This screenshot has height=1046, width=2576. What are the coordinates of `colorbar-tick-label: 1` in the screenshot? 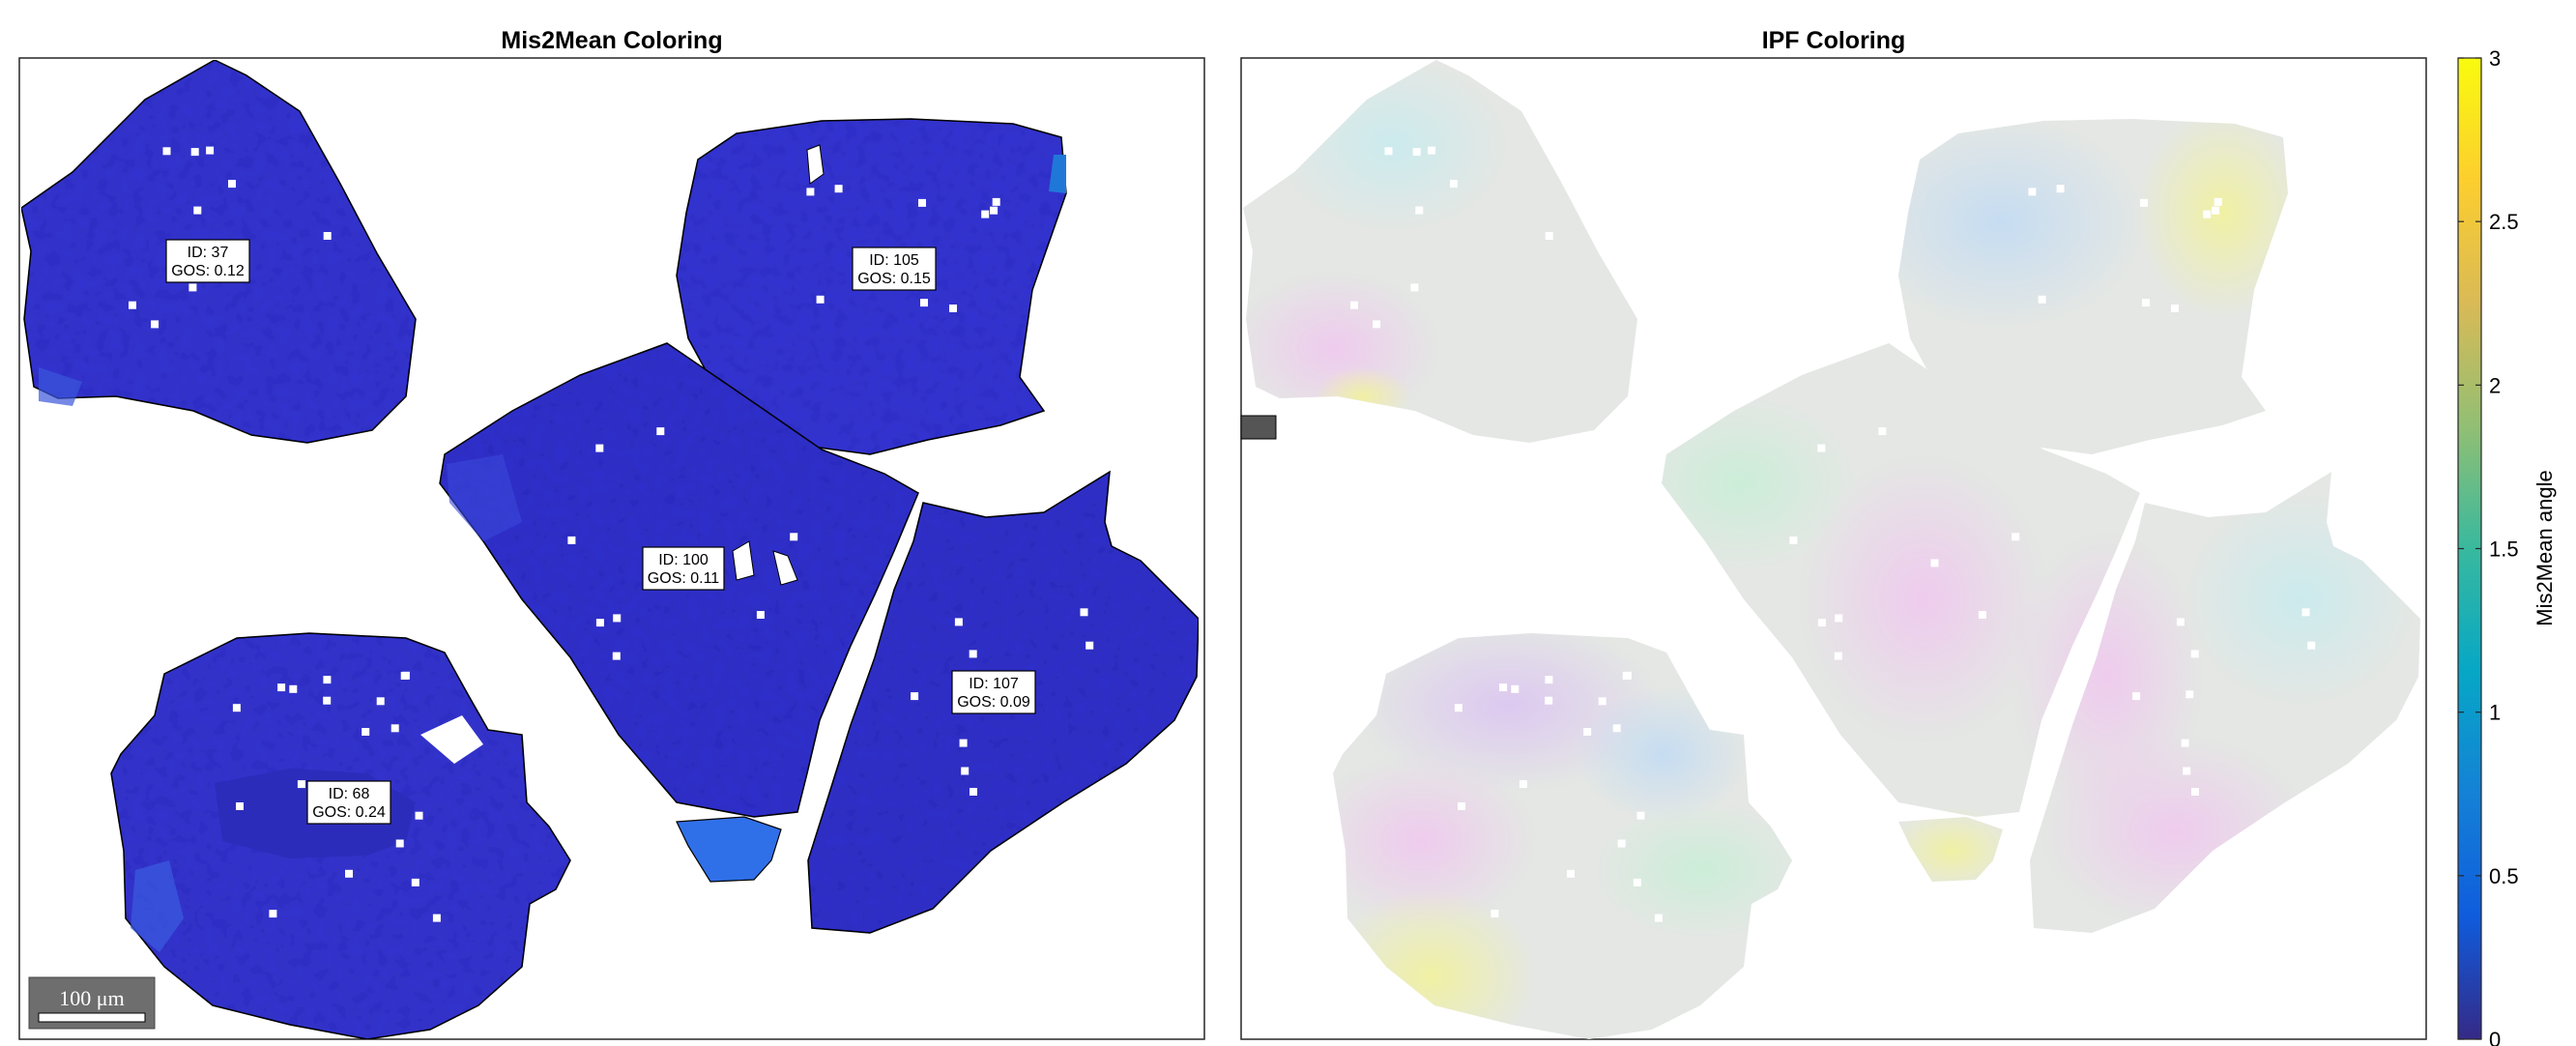 It's located at (2495, 713).